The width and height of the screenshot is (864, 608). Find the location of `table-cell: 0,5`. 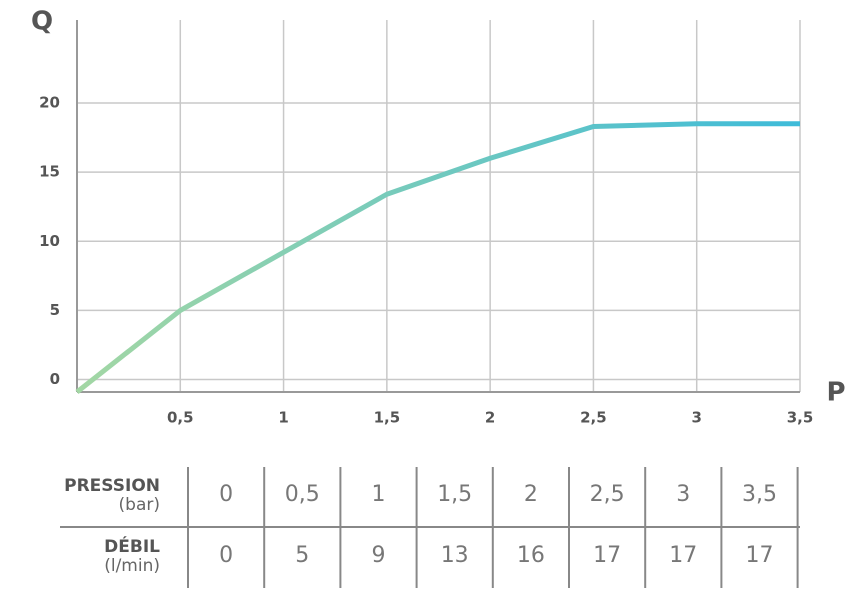

table-cell: 0,5 is located at coordinates (302, 494).